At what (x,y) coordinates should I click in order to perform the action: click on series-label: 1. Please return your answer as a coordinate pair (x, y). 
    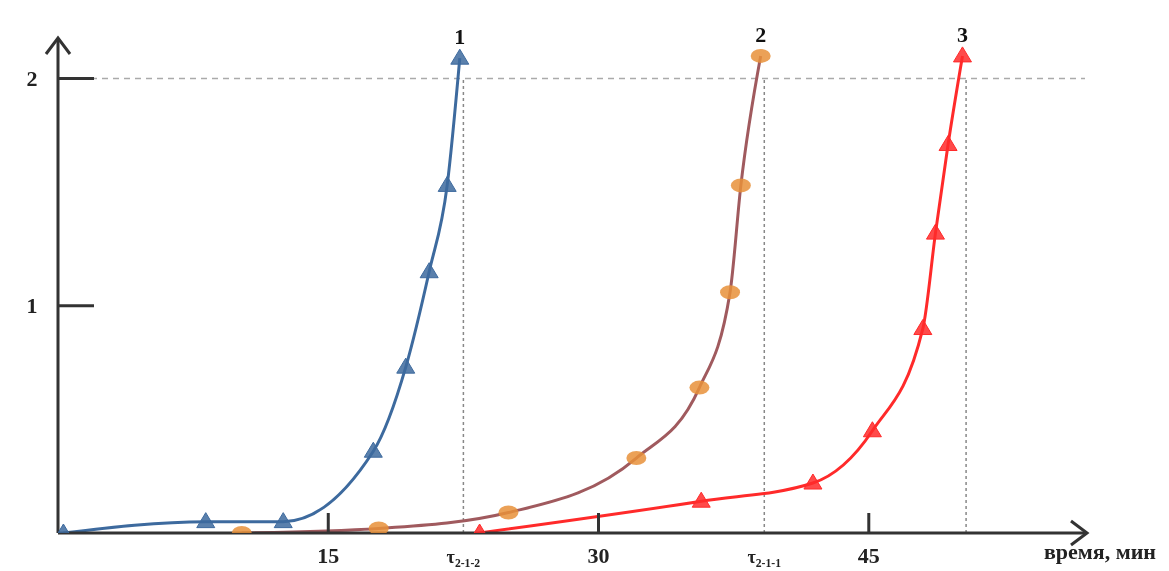
    Looking at the image, I should click on (460, 37).